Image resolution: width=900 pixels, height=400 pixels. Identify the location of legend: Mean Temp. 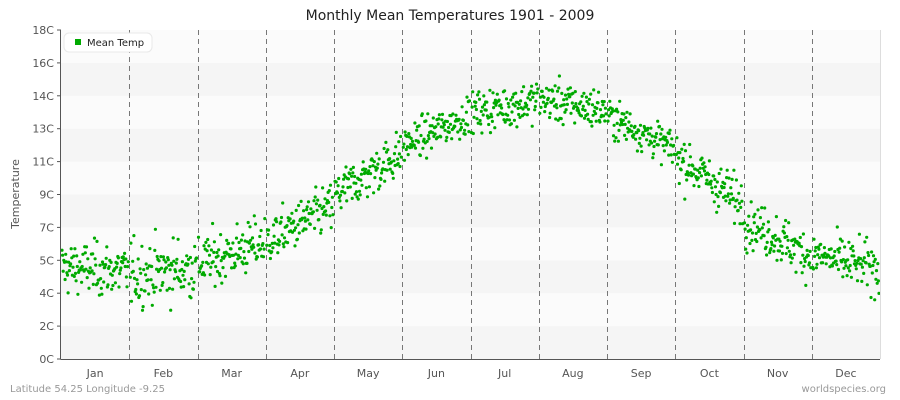
(108, 42).